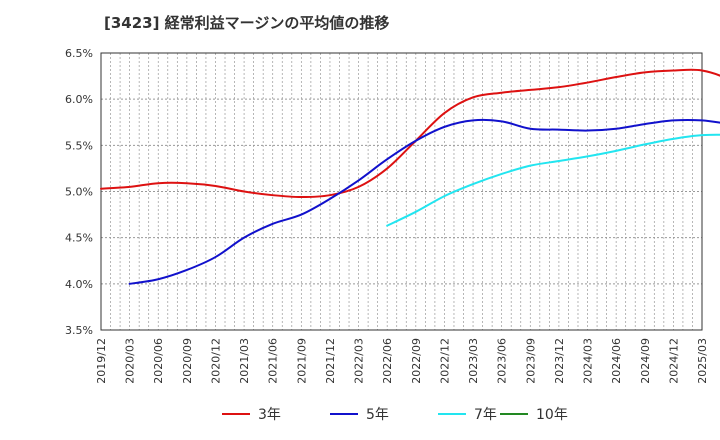 Image resolution: width=720 pixels, height=440 pixels. I want to click on x-tick-label: 2023/06, so click(502, 361).